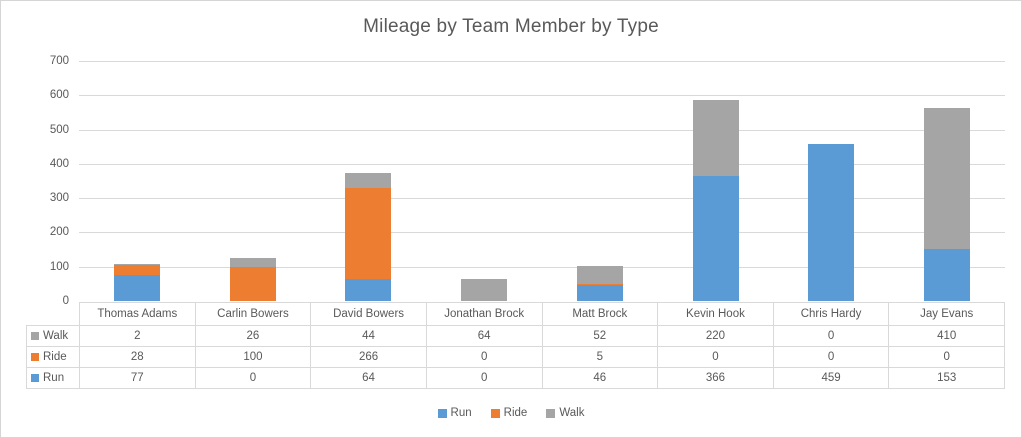  What do you see at coordinates (715, 378) in the screenshot?
I see `table-cell-run-kevin-hook: 366` at bounding box center [715, 378].